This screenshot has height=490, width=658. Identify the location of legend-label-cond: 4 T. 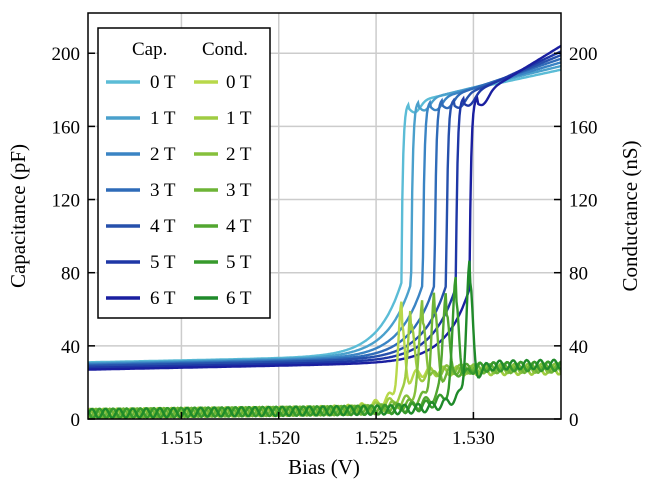
(239, 226).